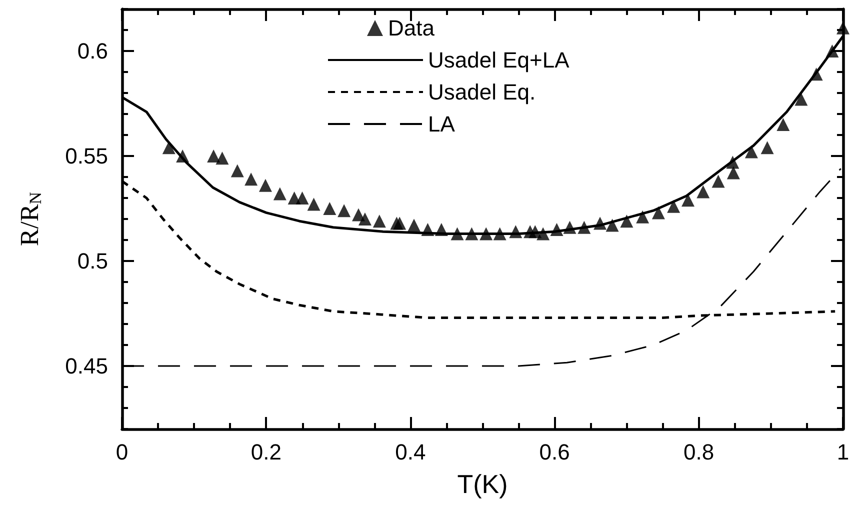 This screenshot has width=855, height=510. Describe the element at coordinates (482, 484) in the screenshot. I see `x-axis-title: T(K)` at that location.